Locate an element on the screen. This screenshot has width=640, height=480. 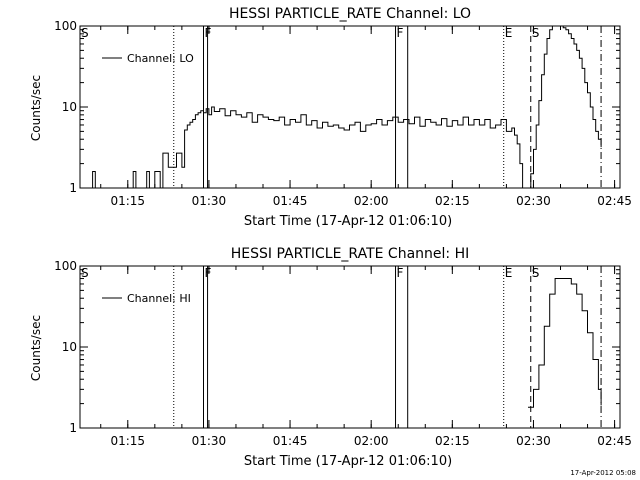
legend: Channel: LO is located at coordinates (148, 58).